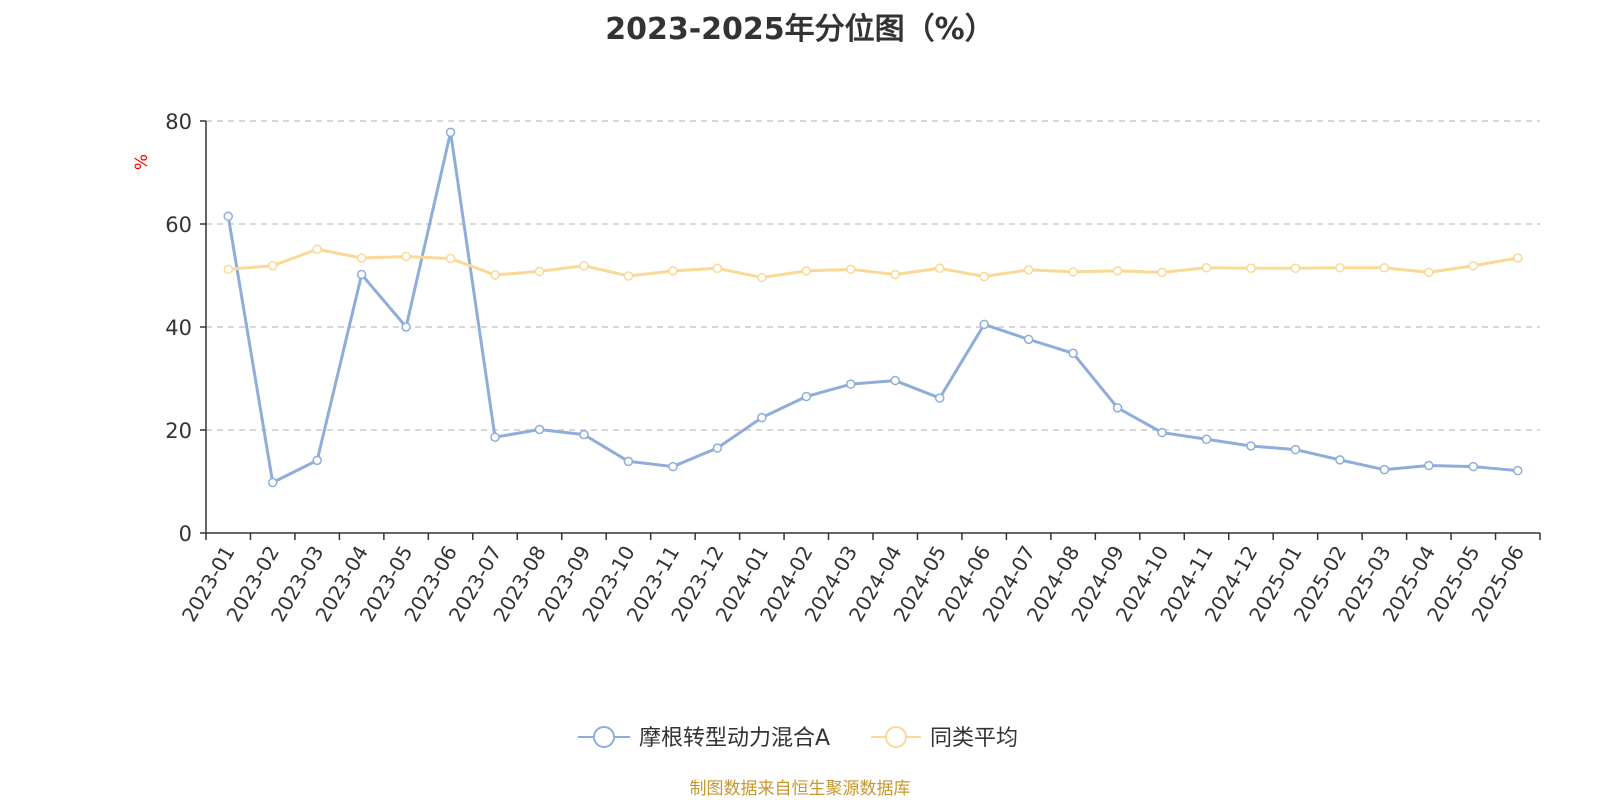  Describe the element at coordinates (185, 534) in the screenshot. I see `y-tick-label: 0` at that location.